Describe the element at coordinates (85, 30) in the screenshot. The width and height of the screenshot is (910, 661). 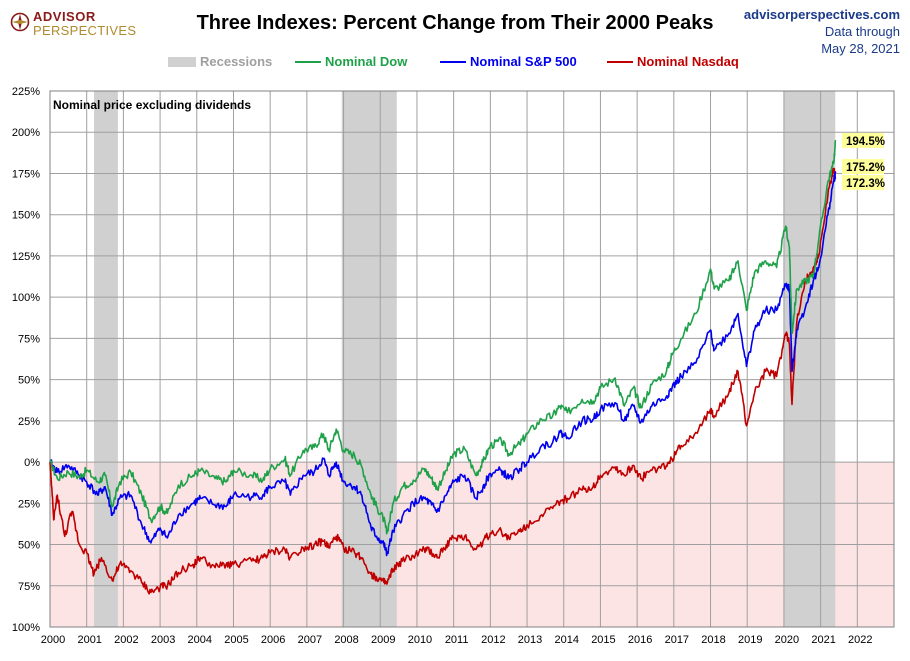
I see `logo-text-line2: PERSPECTIVES` at that location.